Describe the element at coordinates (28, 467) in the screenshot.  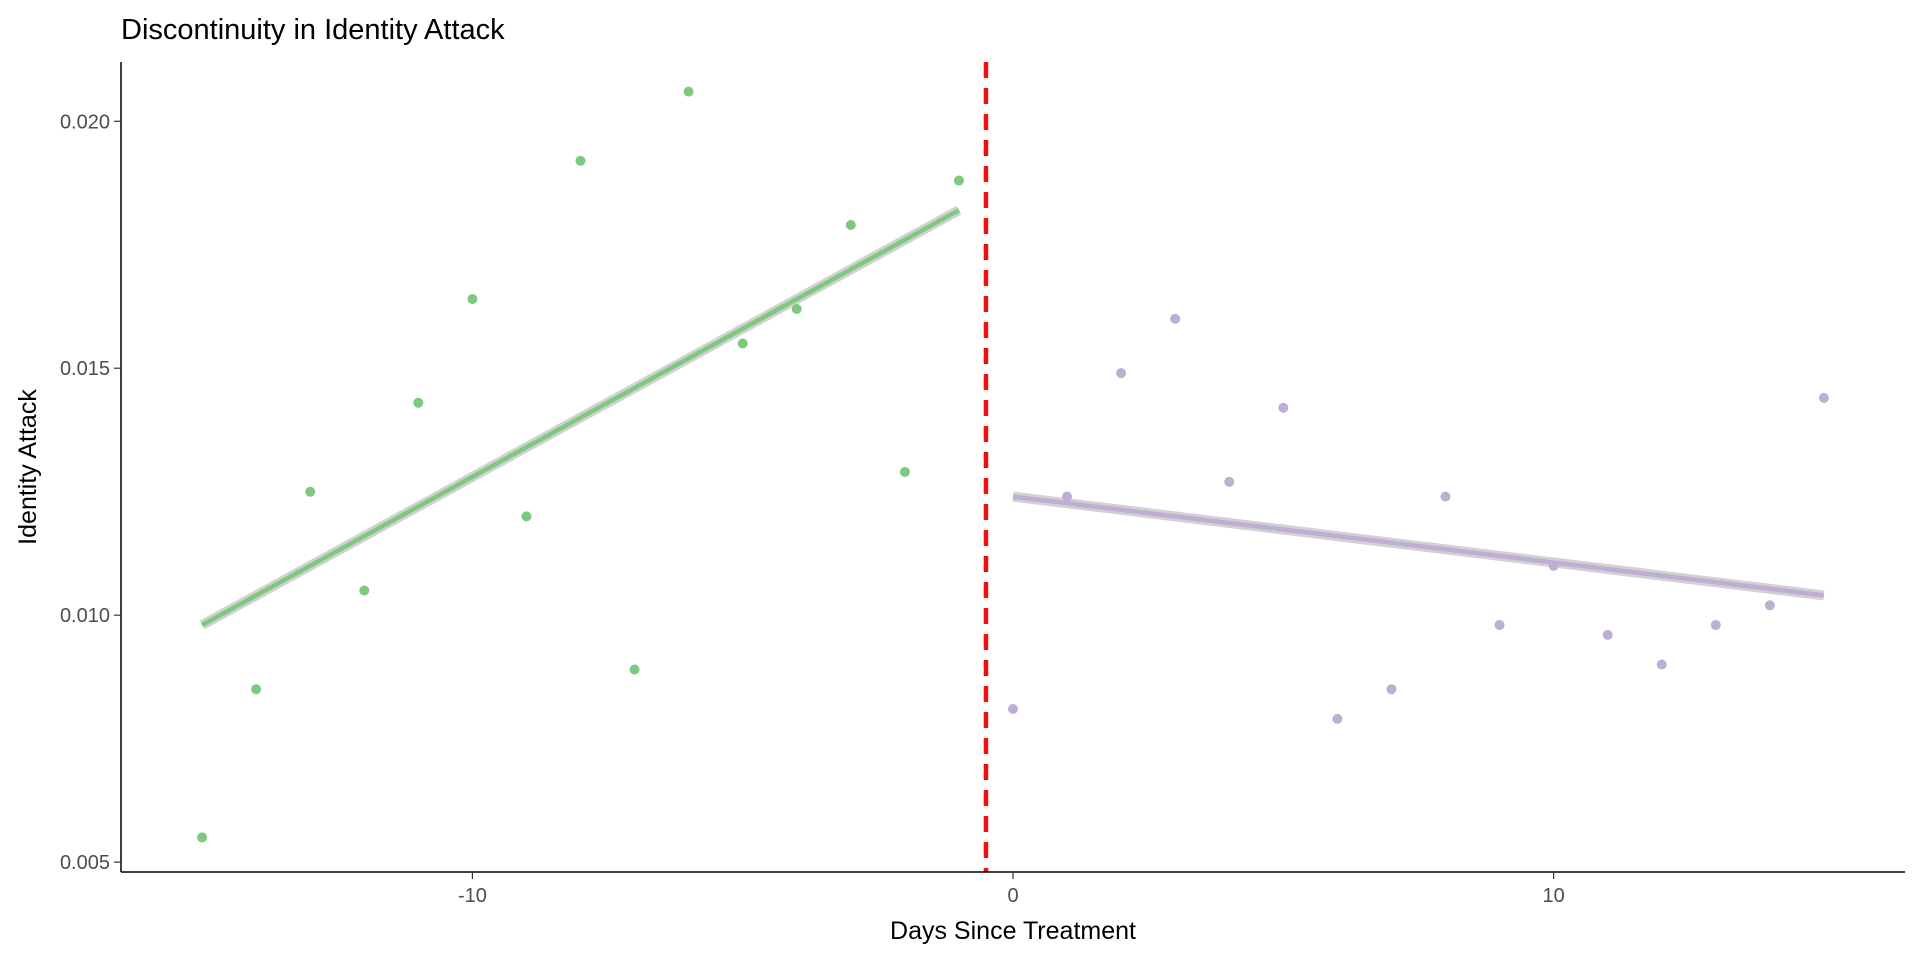
I see `y-axis-label: Identity Attack` at that location.